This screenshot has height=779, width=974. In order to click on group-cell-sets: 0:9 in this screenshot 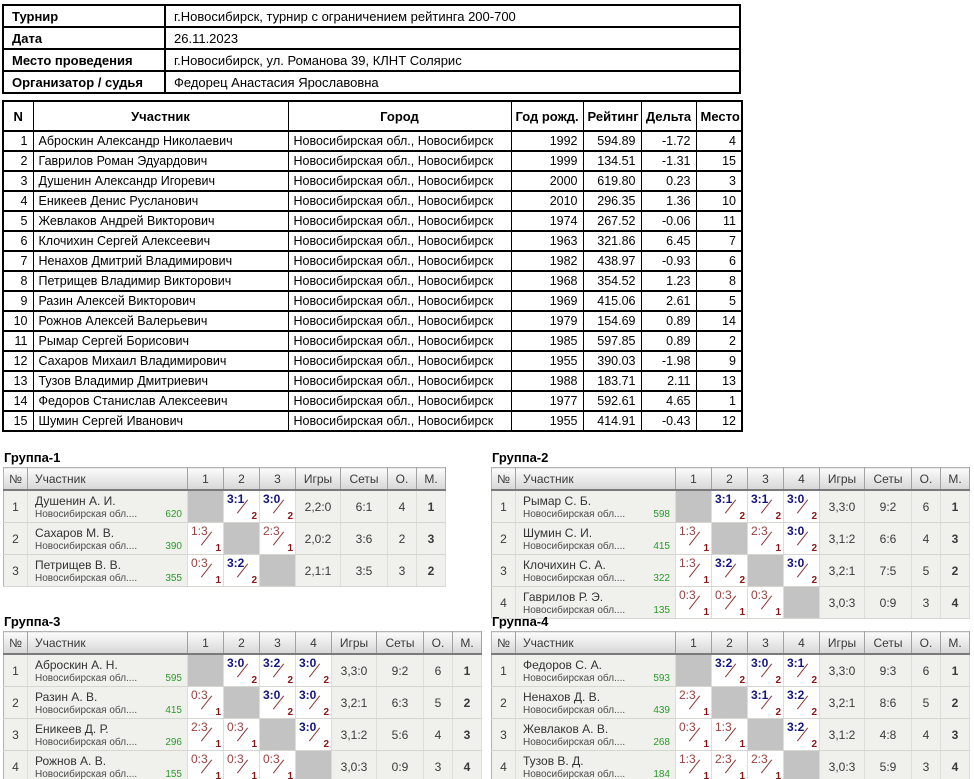, I will do `click(400, 764)`.